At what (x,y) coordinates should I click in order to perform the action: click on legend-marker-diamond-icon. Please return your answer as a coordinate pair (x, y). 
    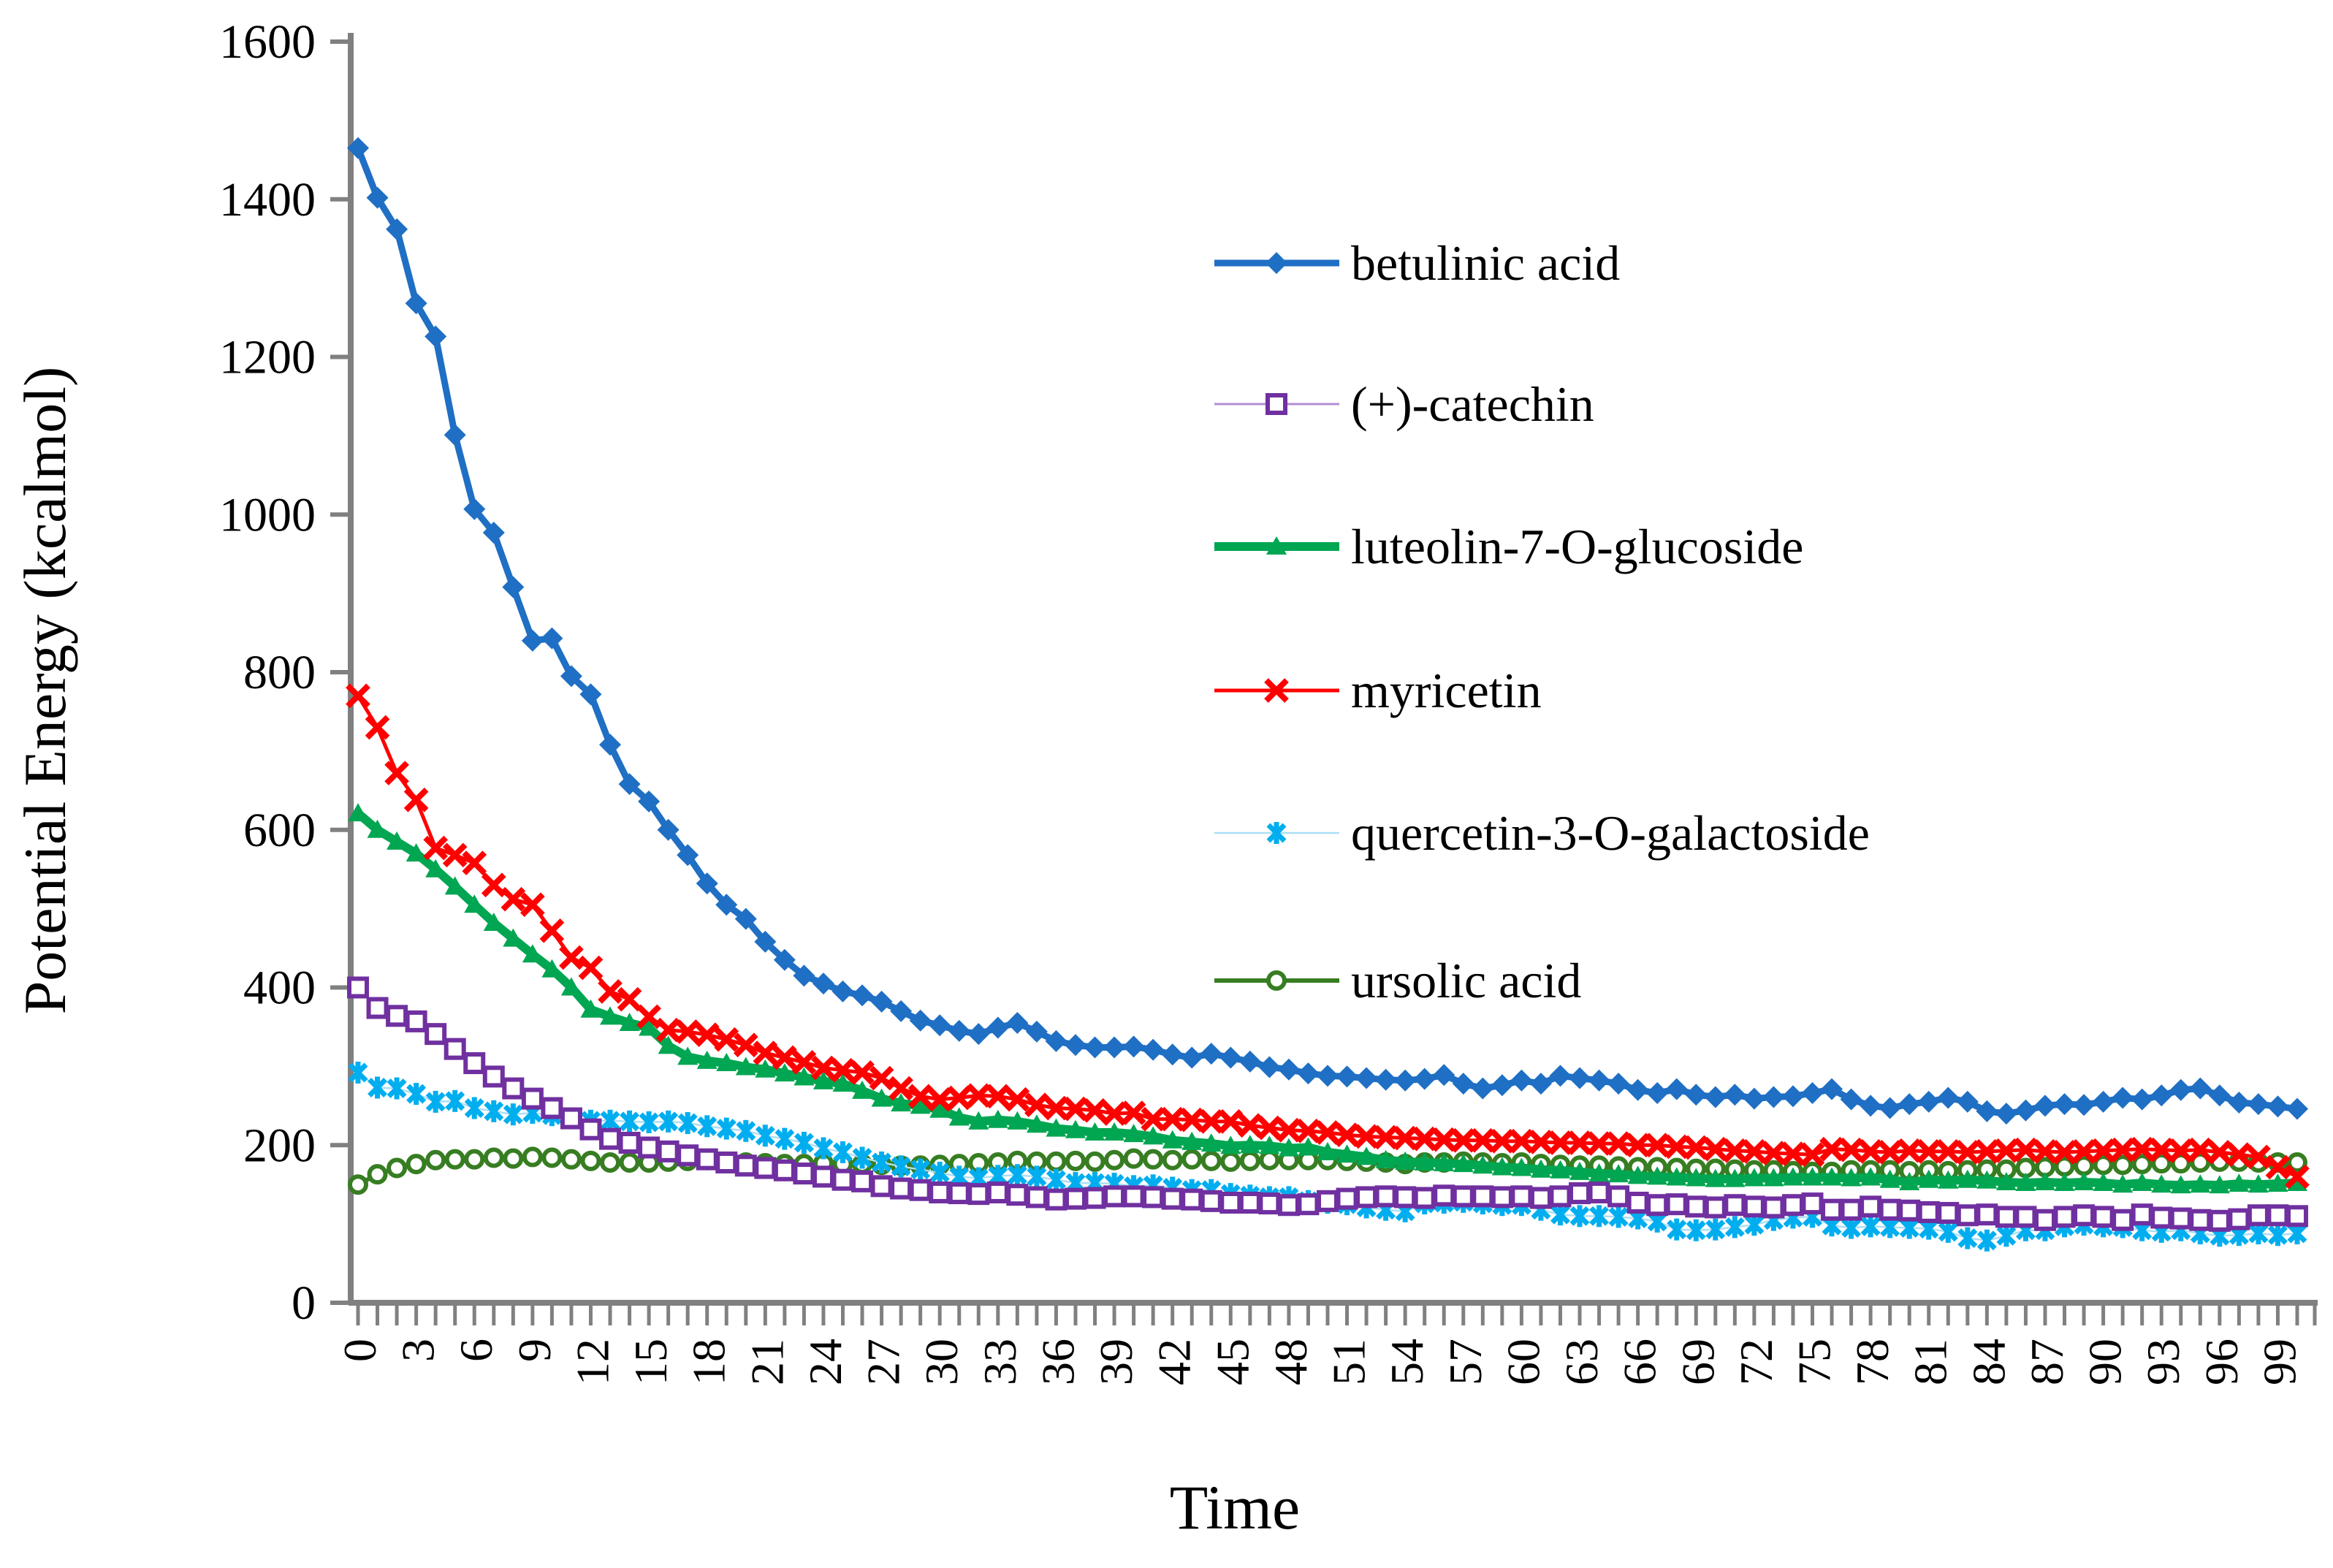
    Looking at the image, I should click on (1276, 263).